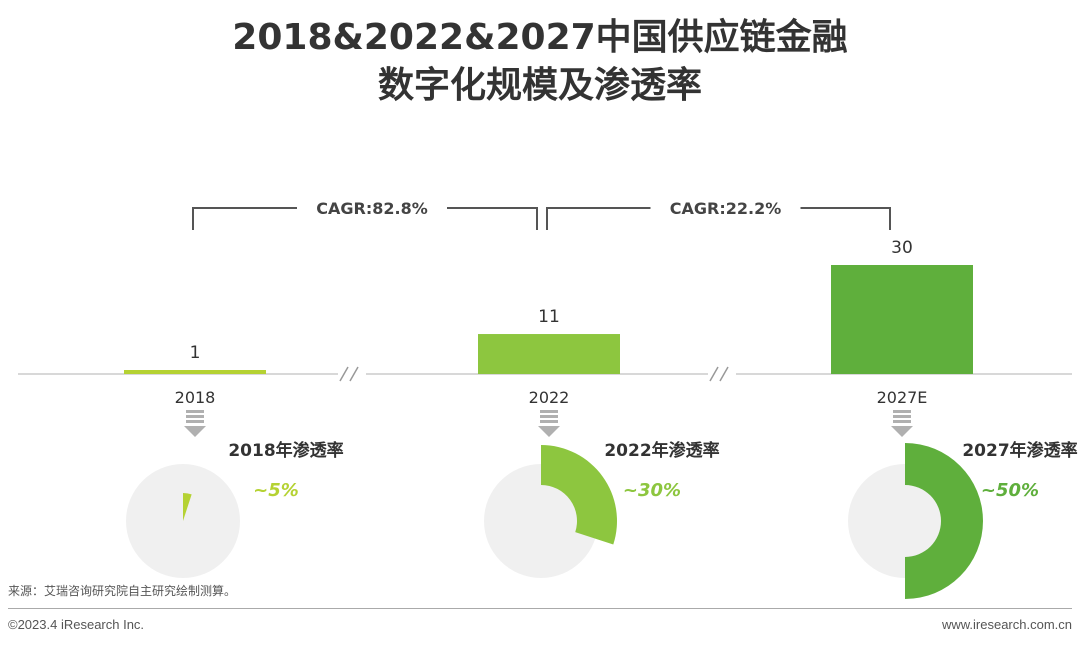 This screenshot has width=1080, height=645. Describe the element at coordinates (549, 317) in the screenshot. I see `data-label-2022: 11` at that location.